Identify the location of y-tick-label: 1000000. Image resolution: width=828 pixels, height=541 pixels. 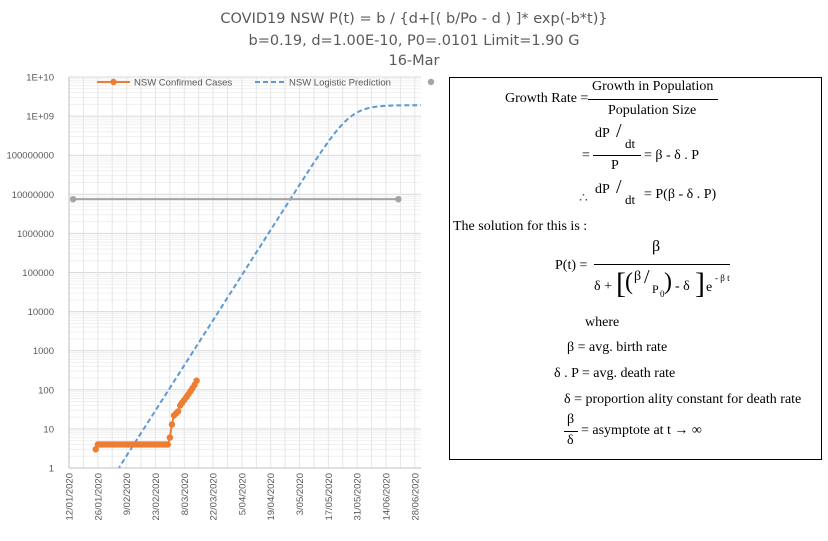
(35, 234).